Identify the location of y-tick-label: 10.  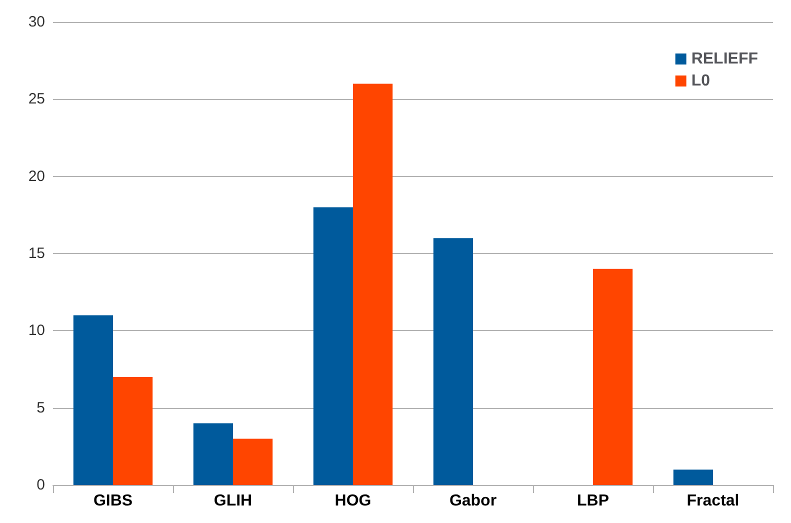
(36, 331).